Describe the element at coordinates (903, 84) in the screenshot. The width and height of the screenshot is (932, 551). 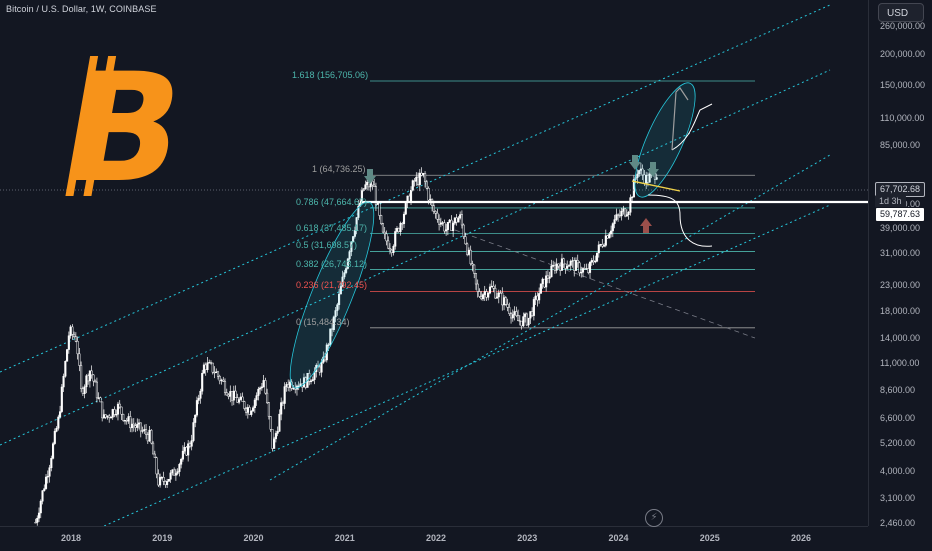
I see `y-tick-label: 150,000.00` at that location.